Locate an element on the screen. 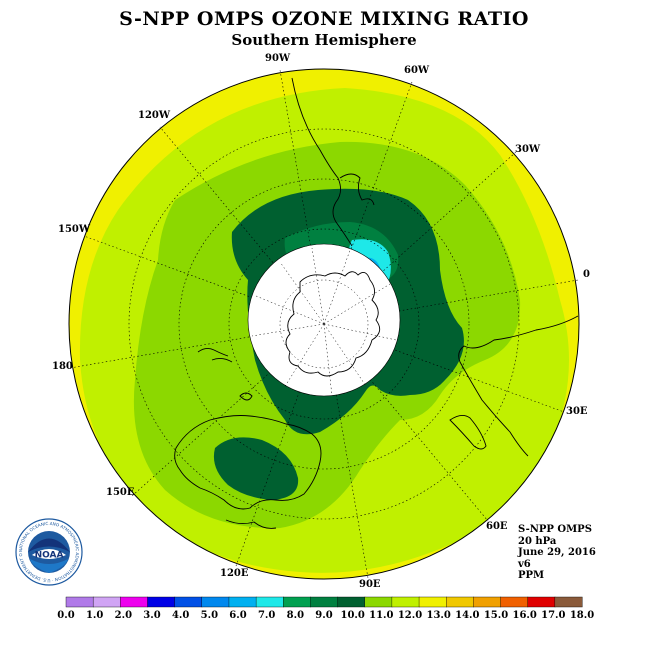 The width and height of the screenshot is (648, 648). south-america-east-coast is located at coordinates (357, 189).